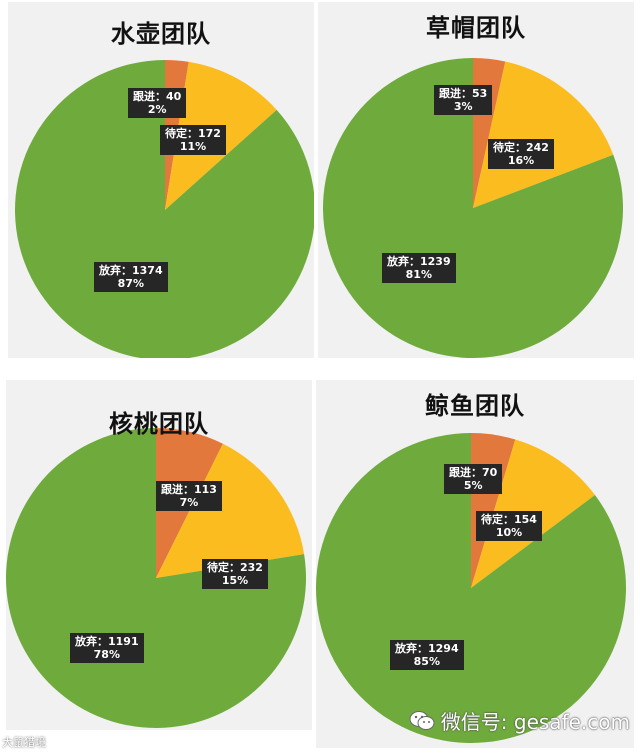 This screenshot has width=640, height=755. What do you see at coordinates (463, 106) in the screenshot?
I see `label-percent: 3%` at bounding box center [463, 106].